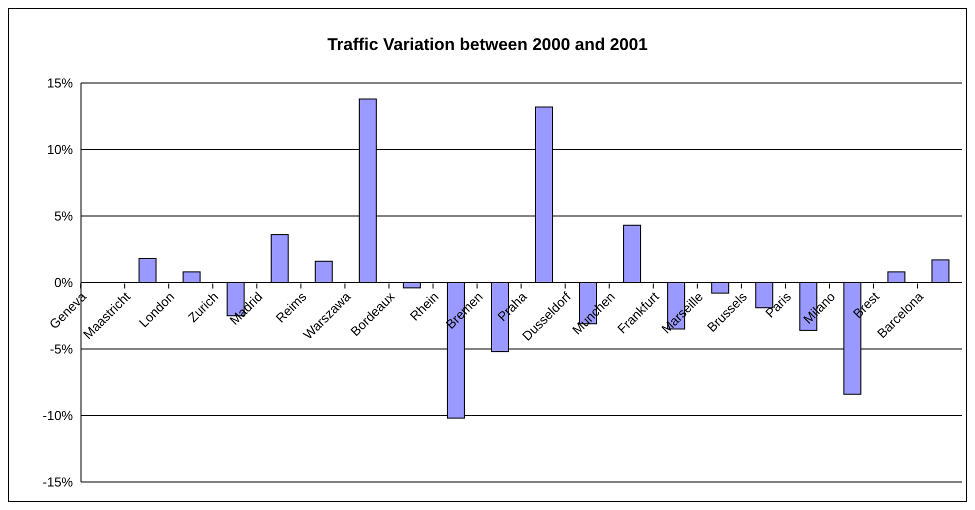 The width and height of the screenshot is (975, 510). Describe the element at coordinates (62, 349) in the screenshot. I see `y-tick-label: -5%` at that location.